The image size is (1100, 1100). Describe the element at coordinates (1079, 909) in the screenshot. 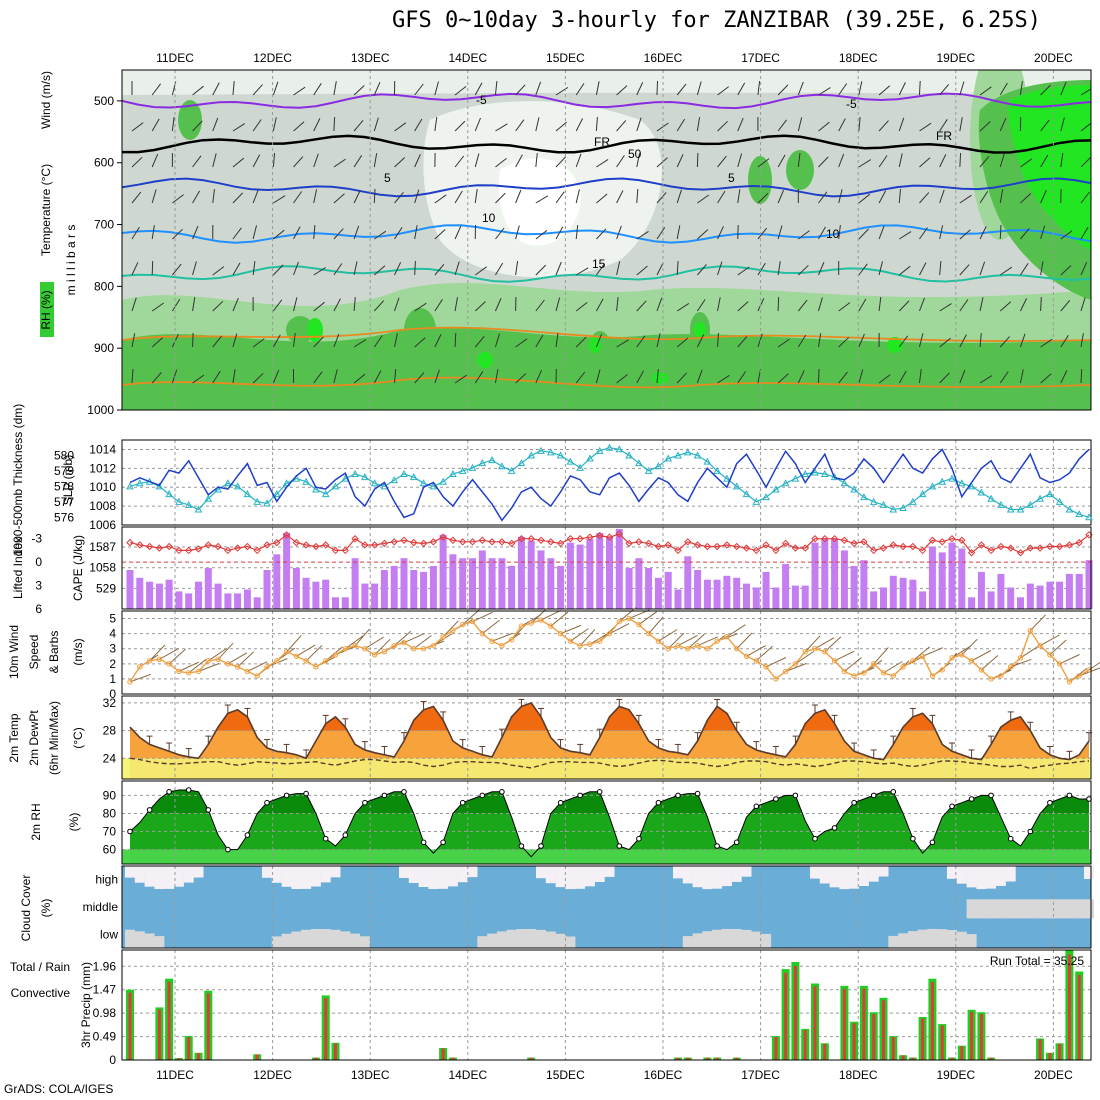

I see `cloud-mid-gap` at that location.